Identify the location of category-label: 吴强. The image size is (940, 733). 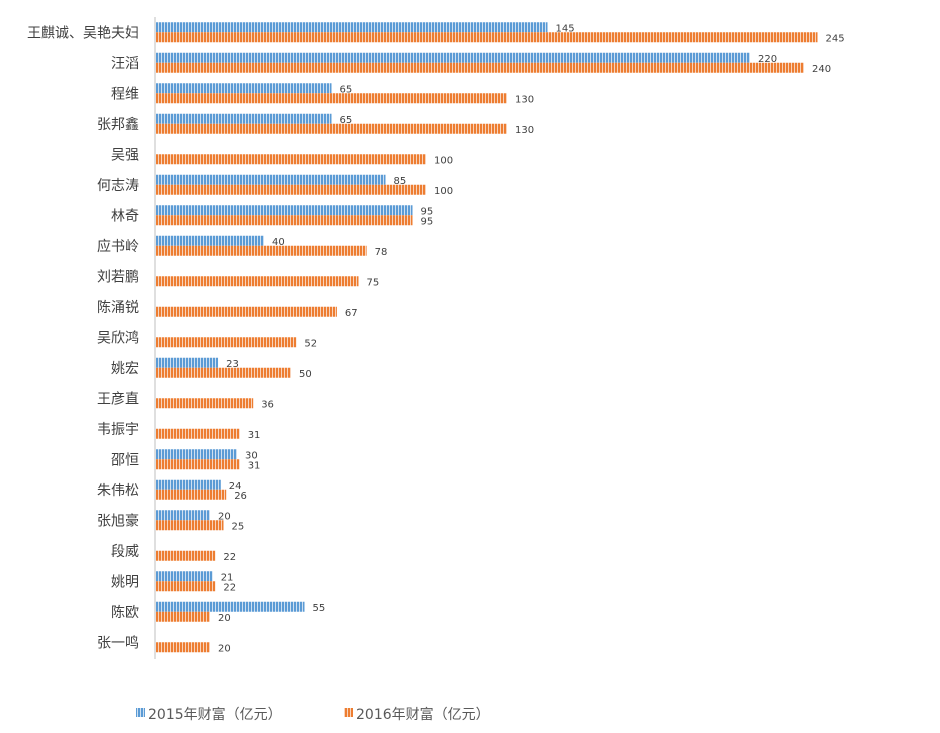
(125, 155).